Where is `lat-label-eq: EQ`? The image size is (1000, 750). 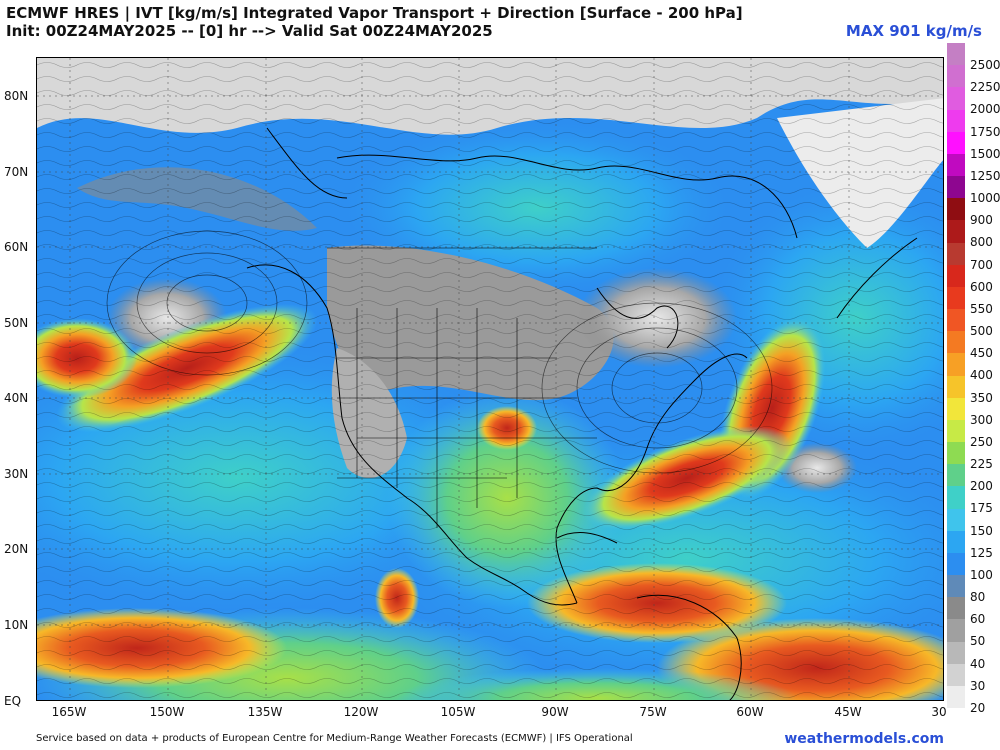 lat-label-eq: EQ is located at coordinates (13, 701).